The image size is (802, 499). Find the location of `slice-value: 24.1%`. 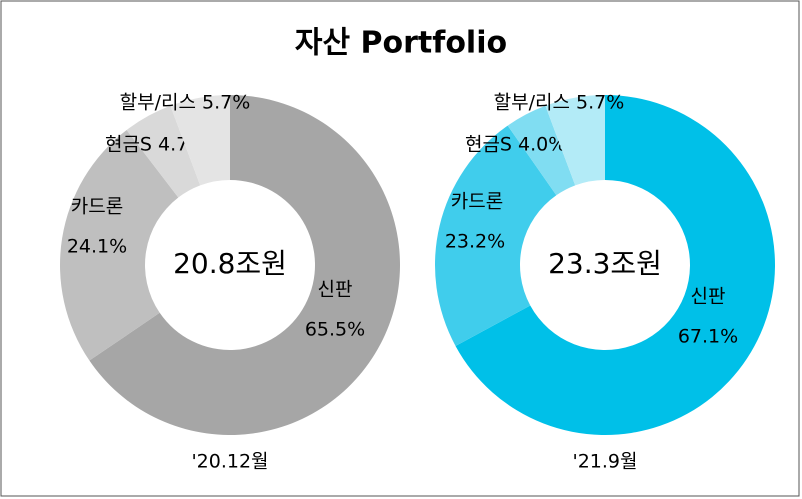

slice-value: 24.1% is located at coordinates (97, 247).